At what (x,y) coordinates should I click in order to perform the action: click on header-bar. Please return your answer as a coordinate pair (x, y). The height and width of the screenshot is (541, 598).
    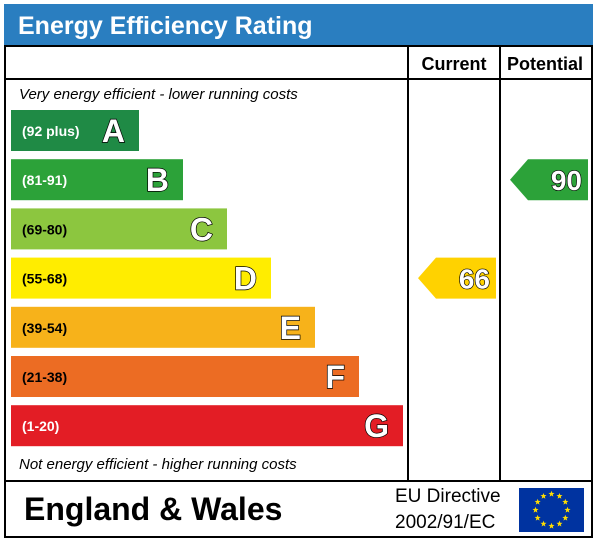
    Looking at the image, I should click on (298, 25).